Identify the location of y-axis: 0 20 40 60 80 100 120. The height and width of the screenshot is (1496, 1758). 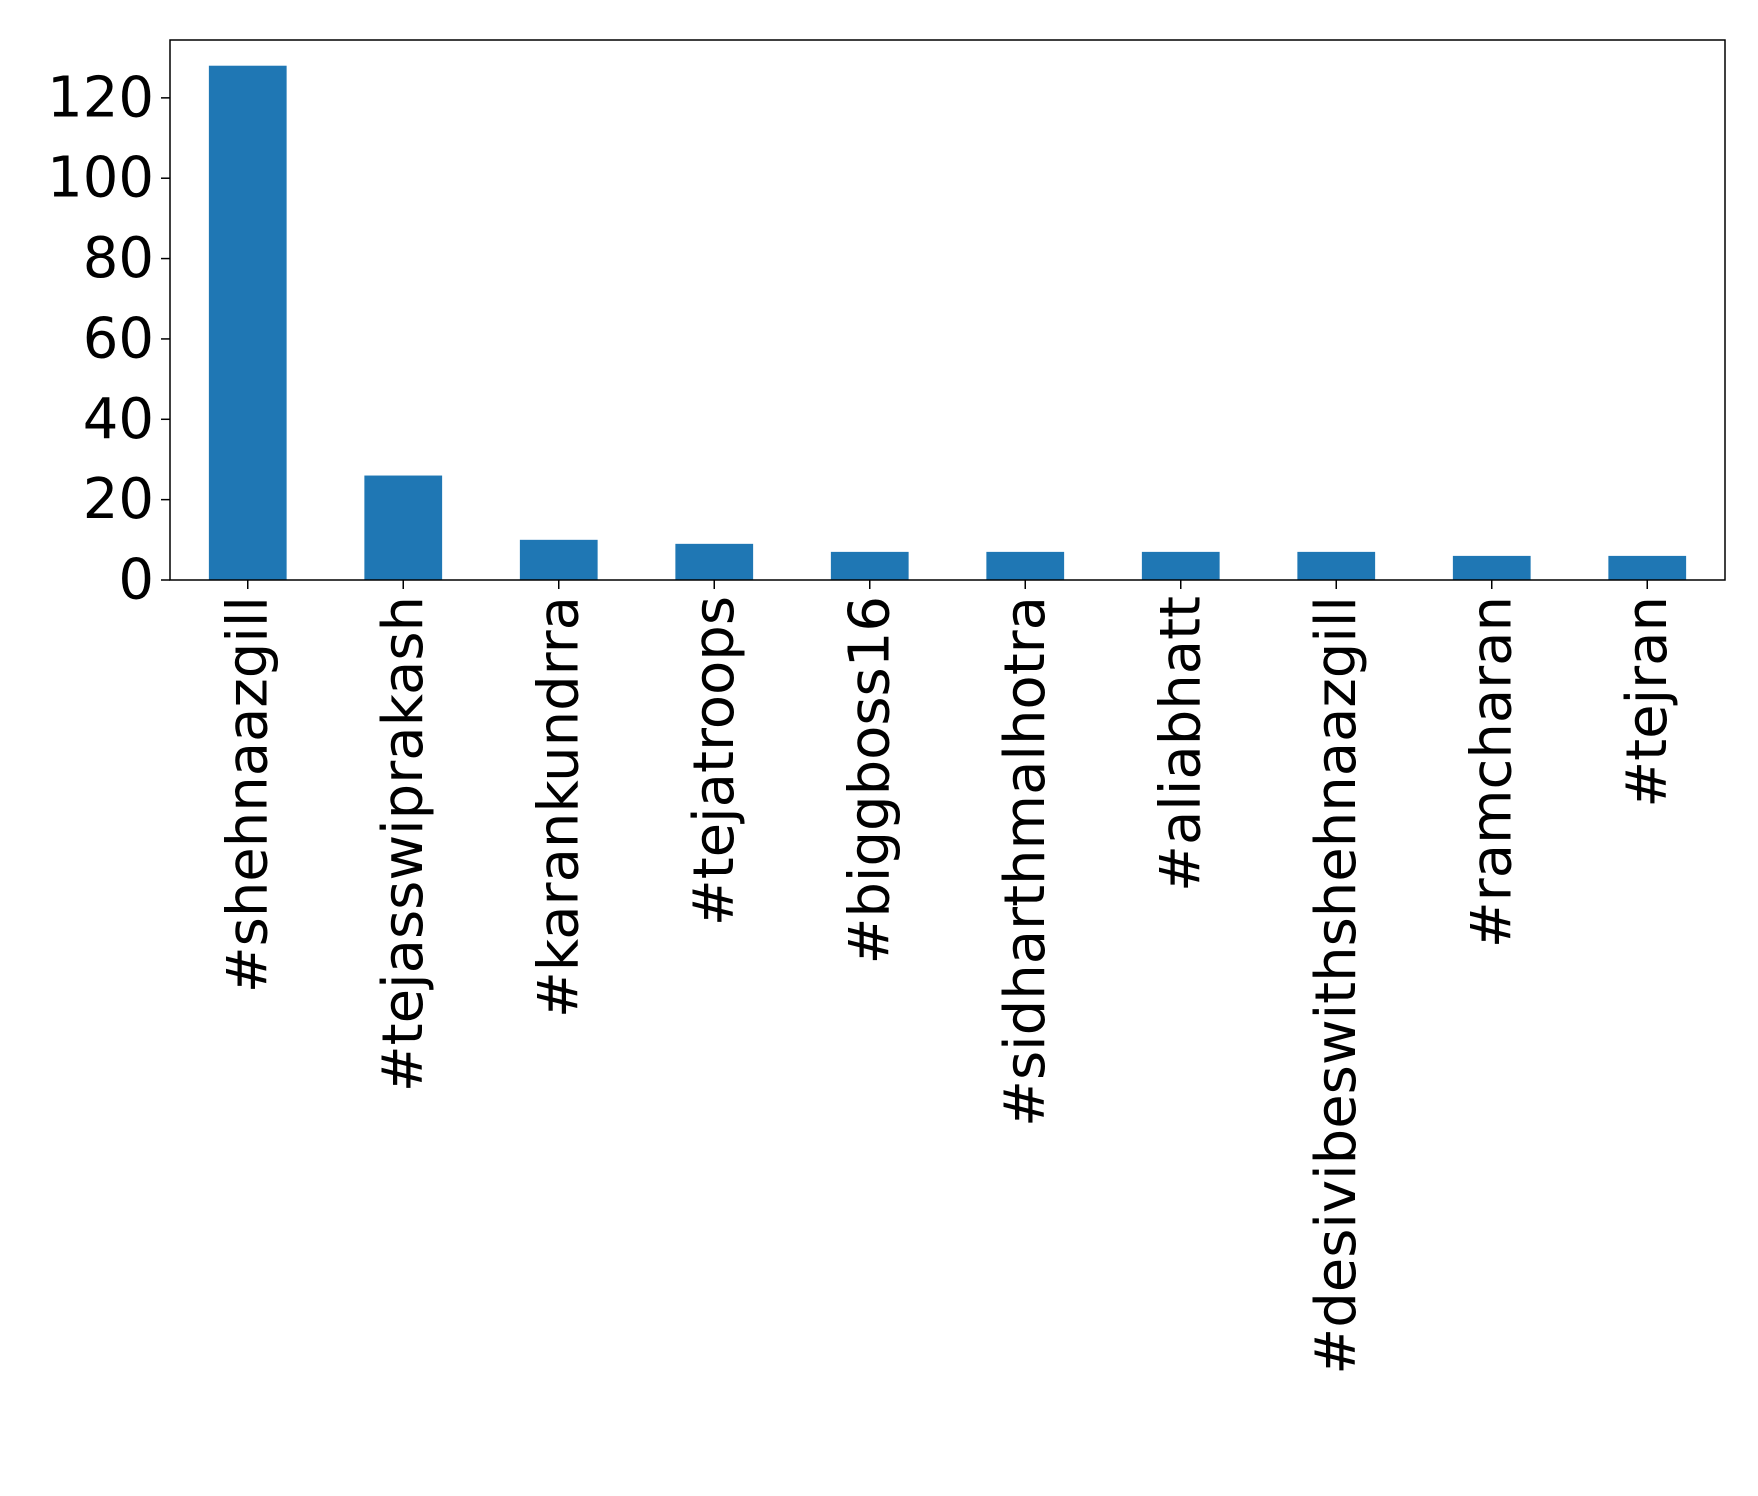
(108, 339).